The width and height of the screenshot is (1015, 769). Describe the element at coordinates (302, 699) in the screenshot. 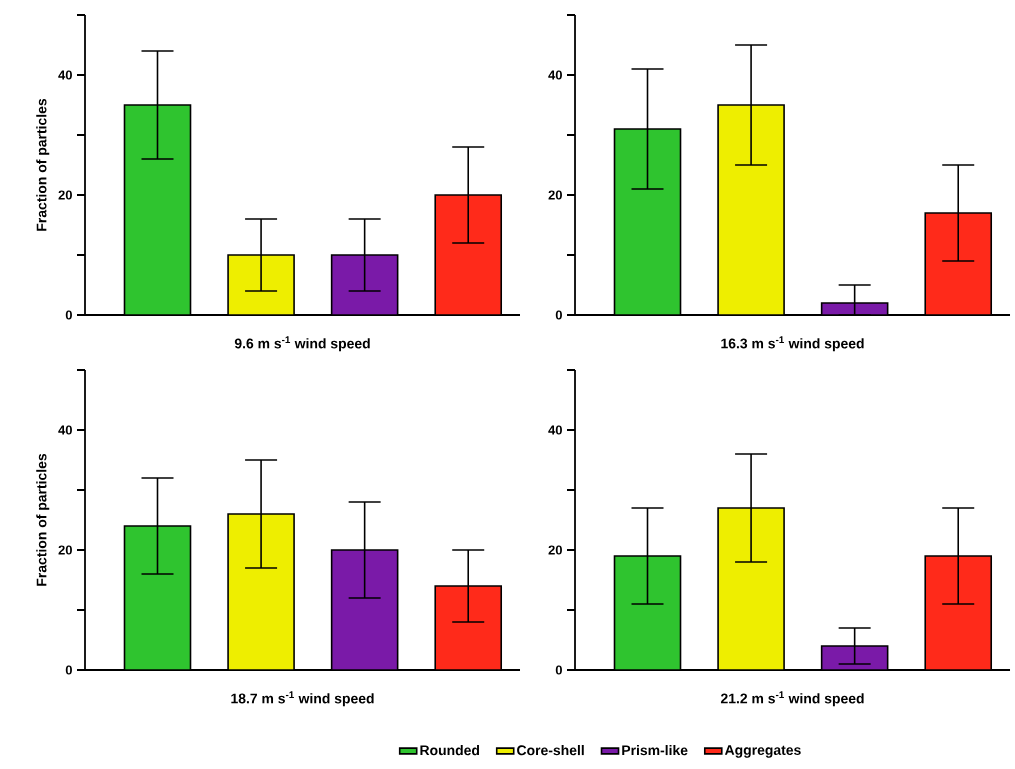

I see `x-axis-title: 18.7 m s$^{-1}$ wind speed` at that location.